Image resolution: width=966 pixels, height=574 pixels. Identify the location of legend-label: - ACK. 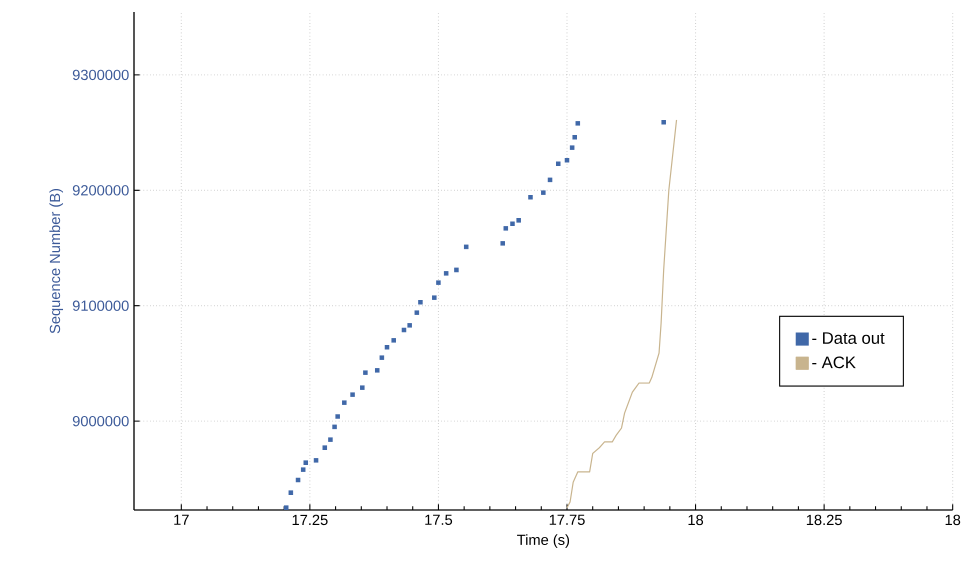
(834, 362).